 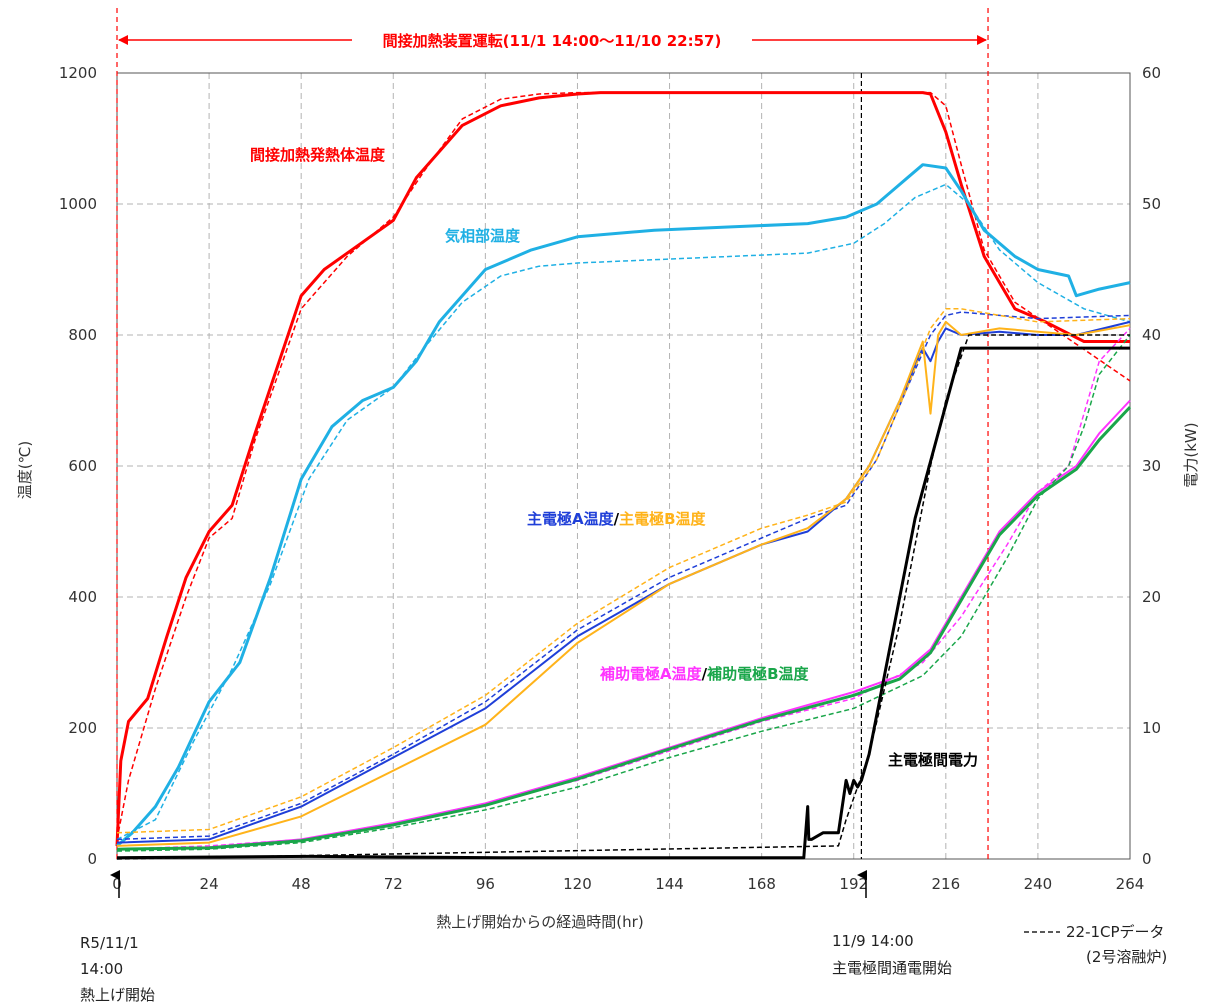 I want to click on label-heater: 間接加熱発熱体温度, so click(x=318, y=155).